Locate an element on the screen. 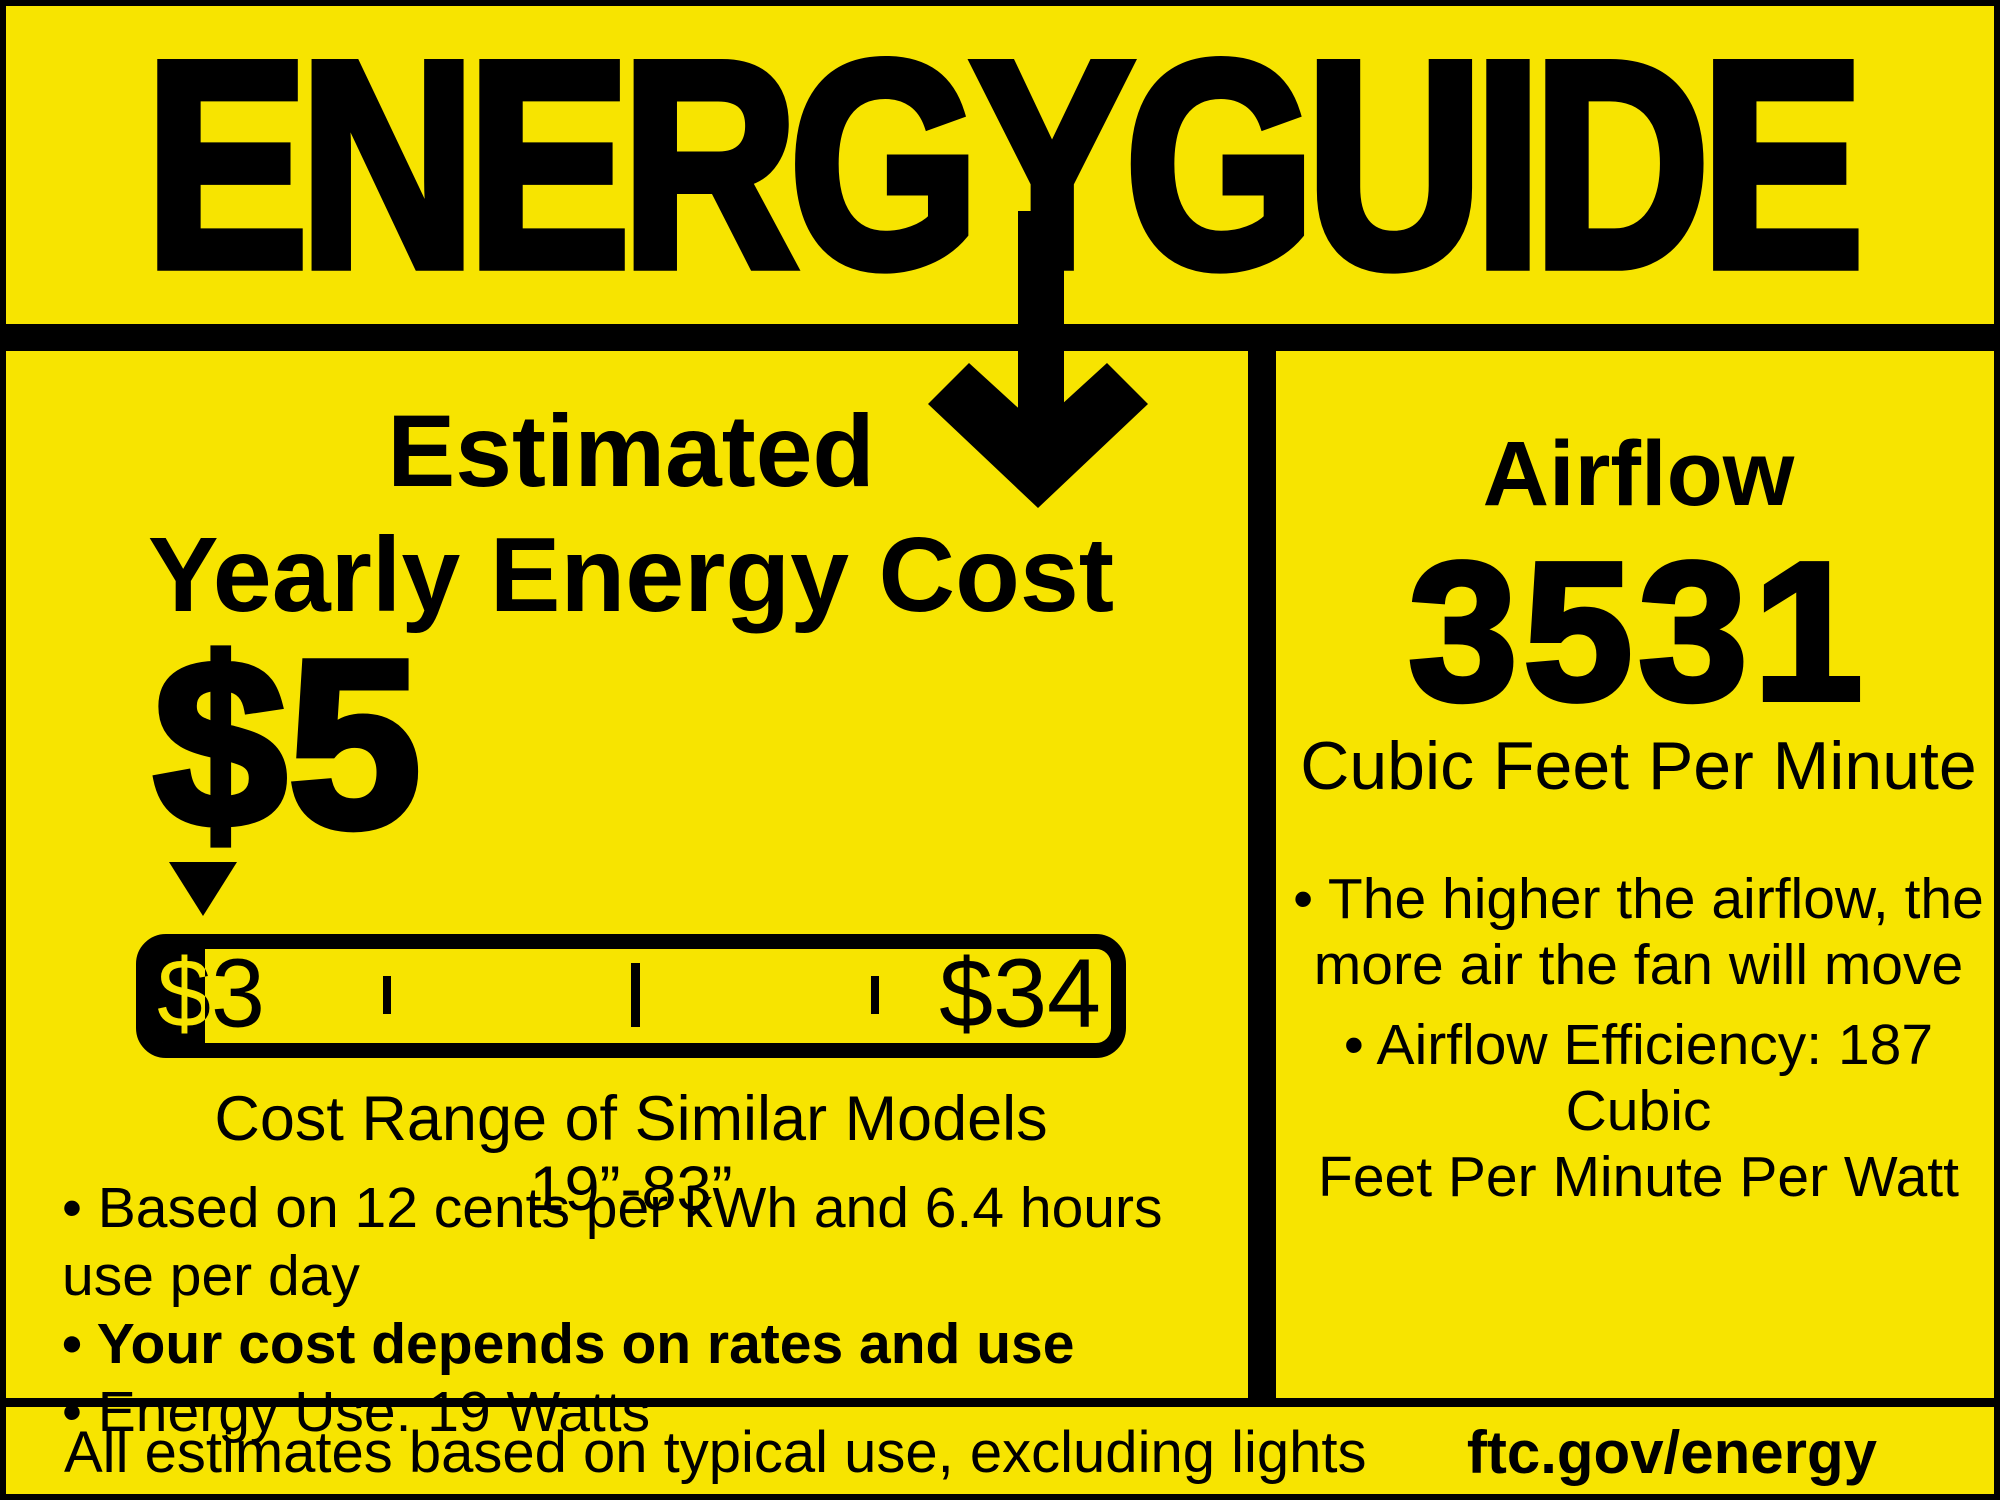 Image resolution: width=2000 pixels, height=1500 pixels. airflow-note-line: • The higher the airflow, the is located at coordinates (1638, 899).